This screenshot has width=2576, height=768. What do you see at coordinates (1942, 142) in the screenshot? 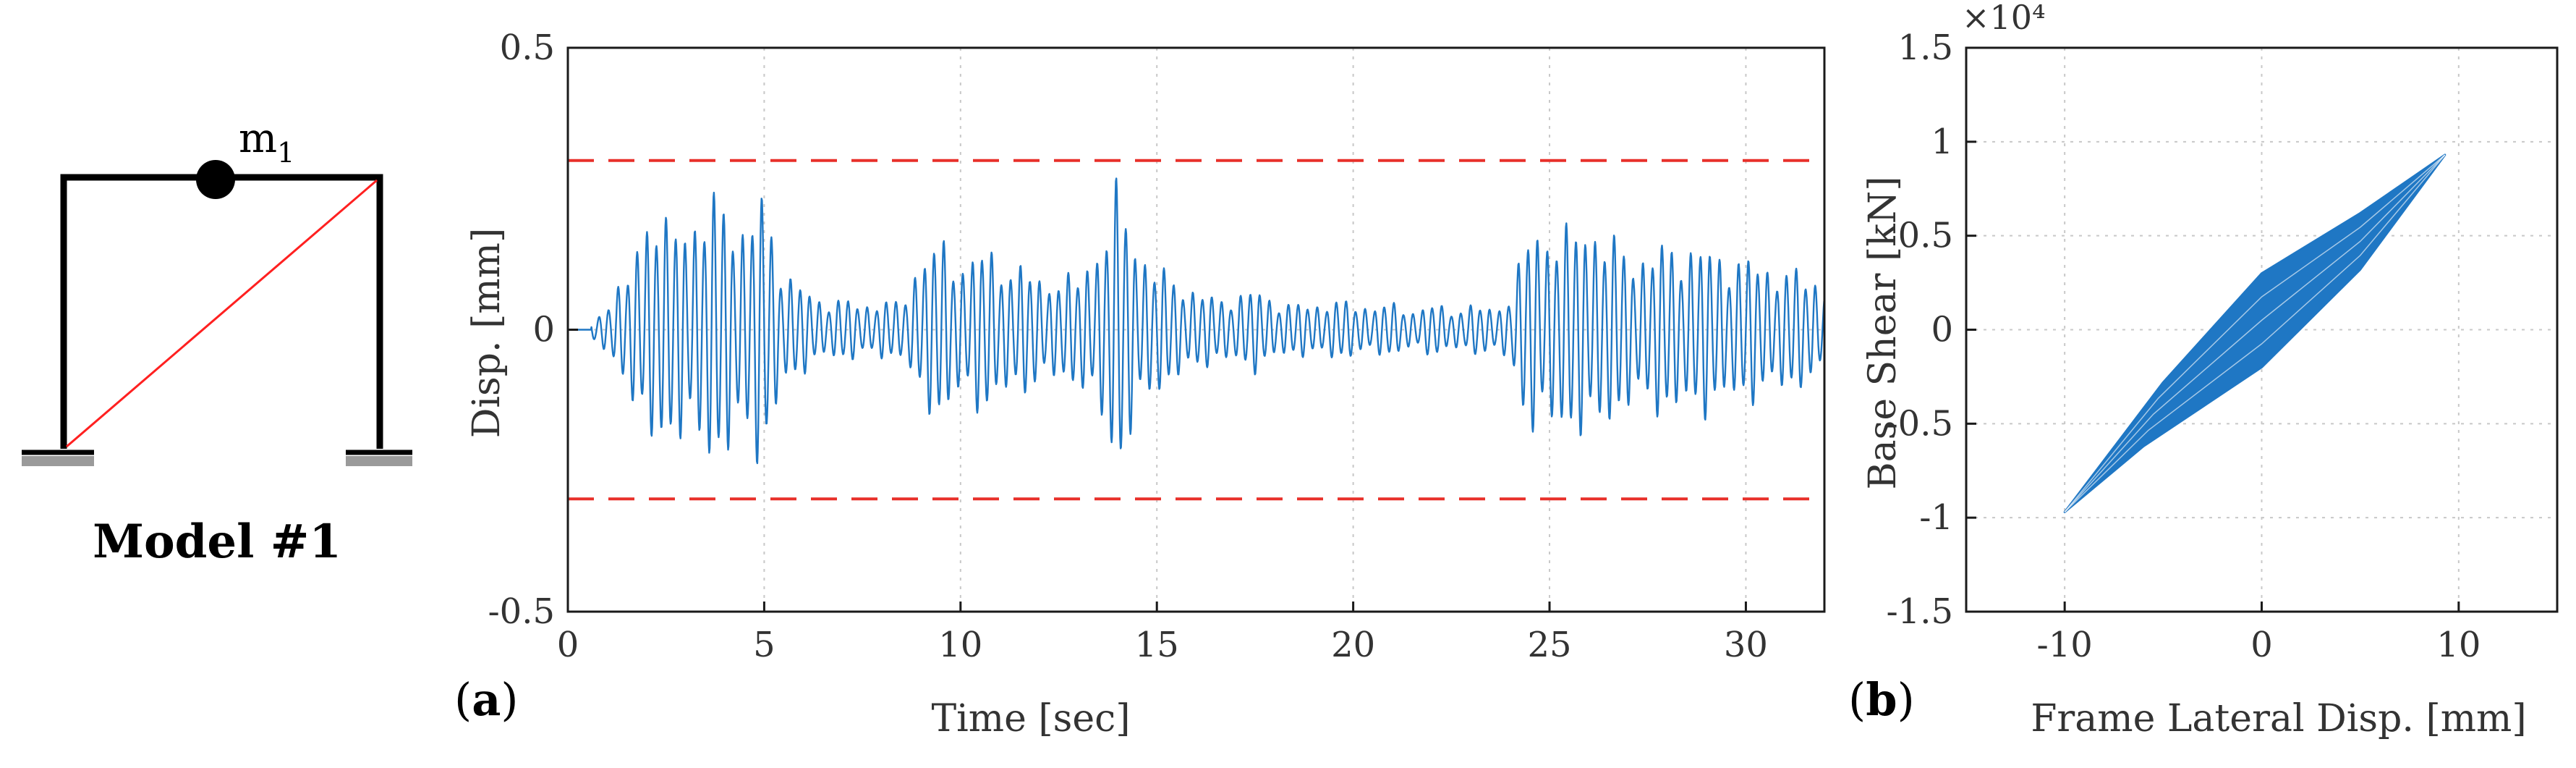
I see `chart-b-y-tick-label: 1` at bounding box center [1942, 142].